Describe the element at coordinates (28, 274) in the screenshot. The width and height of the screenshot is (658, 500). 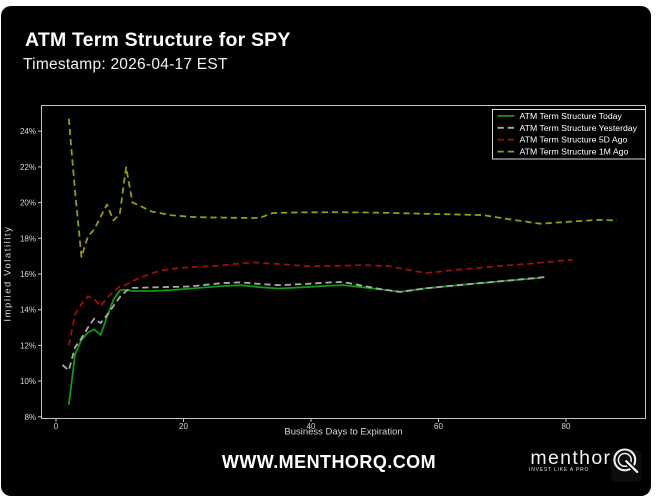
I see `svg-text: 16%` at that location.